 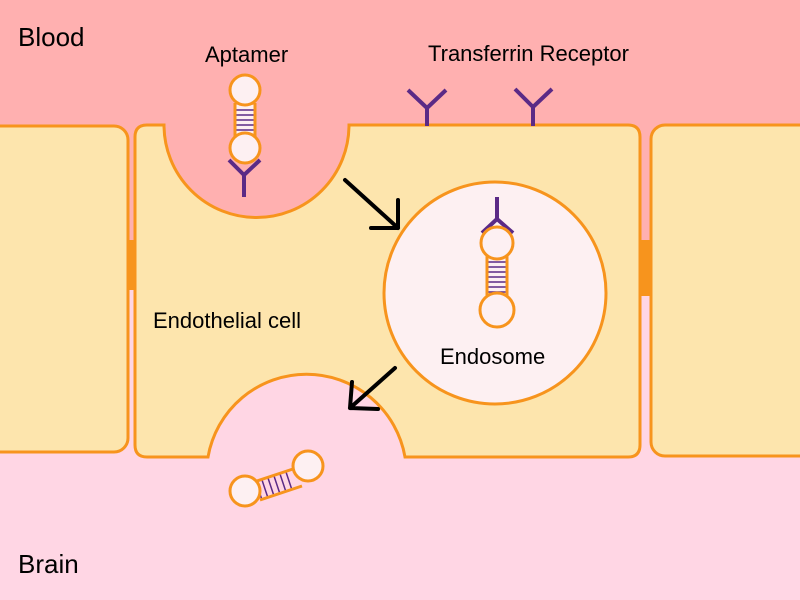 I want to click on aptamer-label: Aptamer, so click(x=247, y=54).